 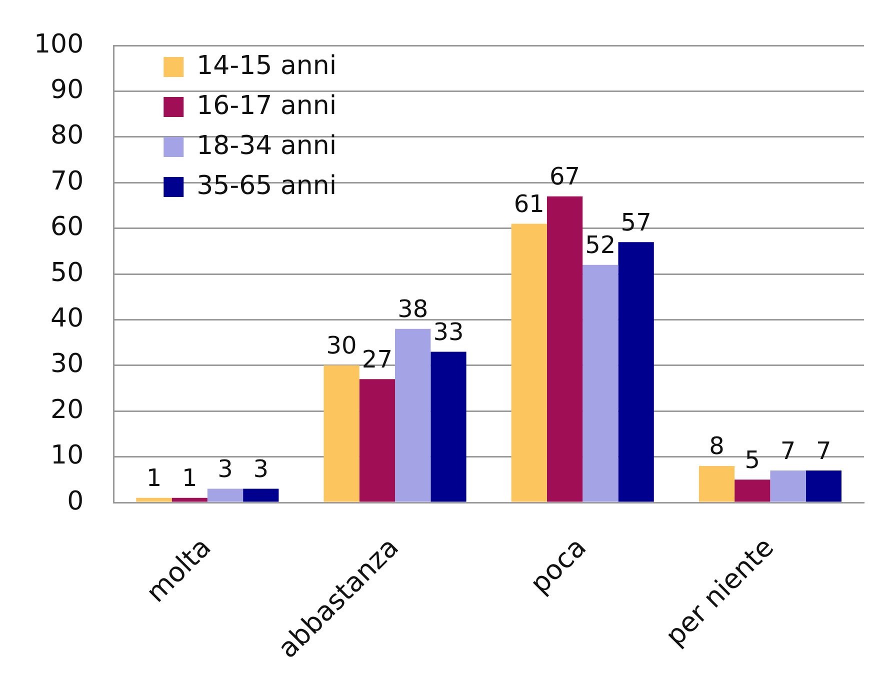 What do you see at coordinates (67, 273) in the screenshot?
I see `y-tick-label: 50` at bounding box center [67, 273].